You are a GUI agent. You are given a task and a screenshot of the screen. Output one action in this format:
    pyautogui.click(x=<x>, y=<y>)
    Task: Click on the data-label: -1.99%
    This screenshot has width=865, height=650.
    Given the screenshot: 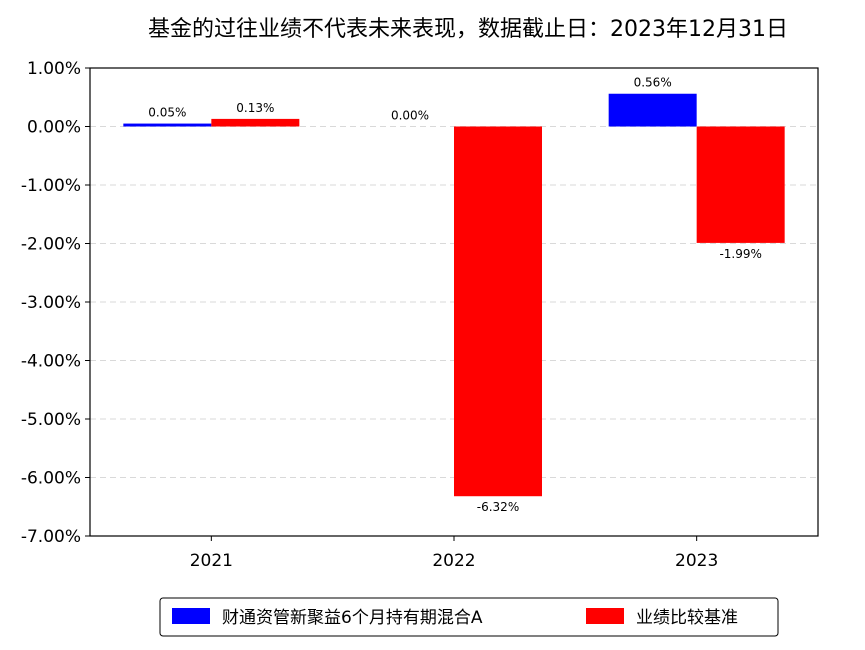 What is the action you would take?
    pyautogui.click(x=740, y=254)
    